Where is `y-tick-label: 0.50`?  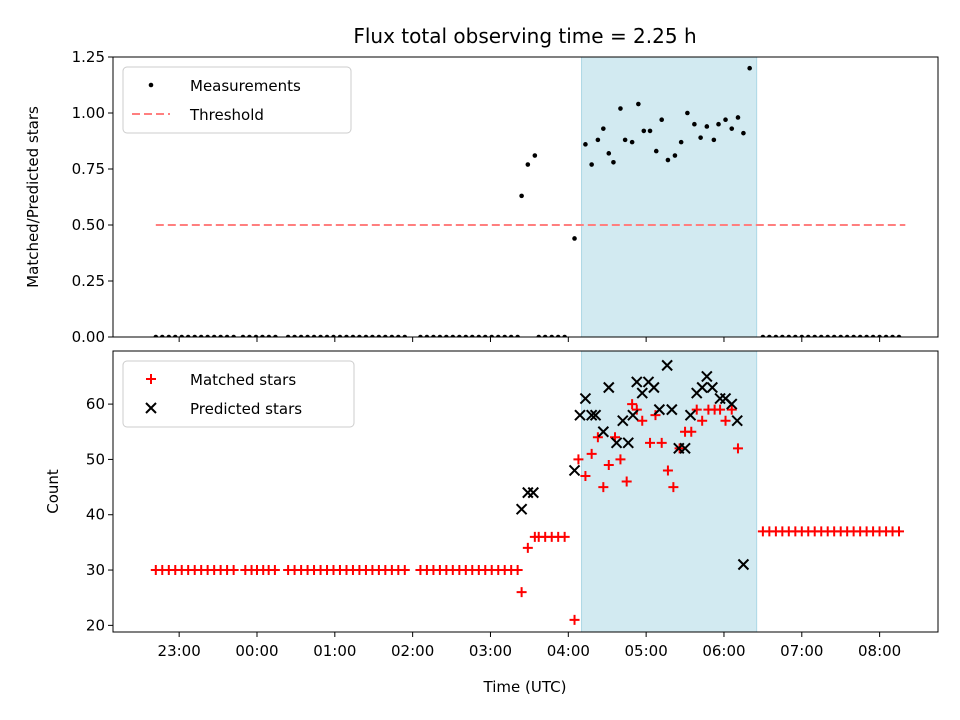
y-tick-label: 0.50 is located at coordinates (88, 225).